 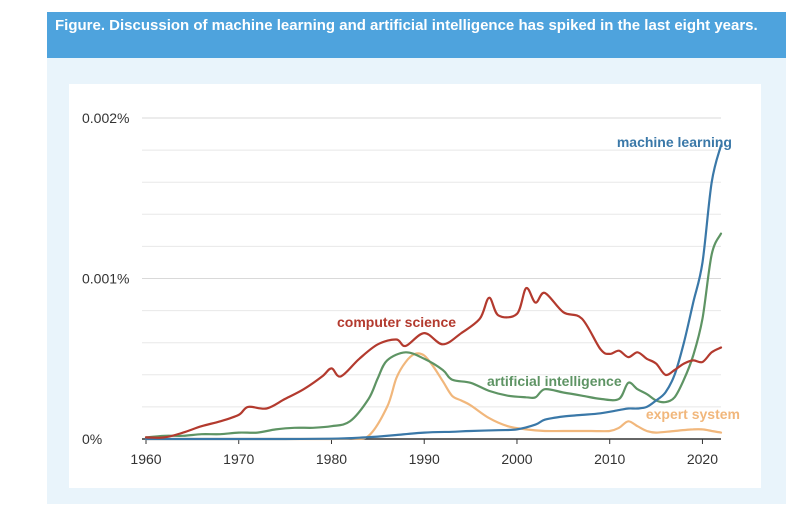 I want to click on y-tick-label: 0.002%, so click(x=105, y=118).